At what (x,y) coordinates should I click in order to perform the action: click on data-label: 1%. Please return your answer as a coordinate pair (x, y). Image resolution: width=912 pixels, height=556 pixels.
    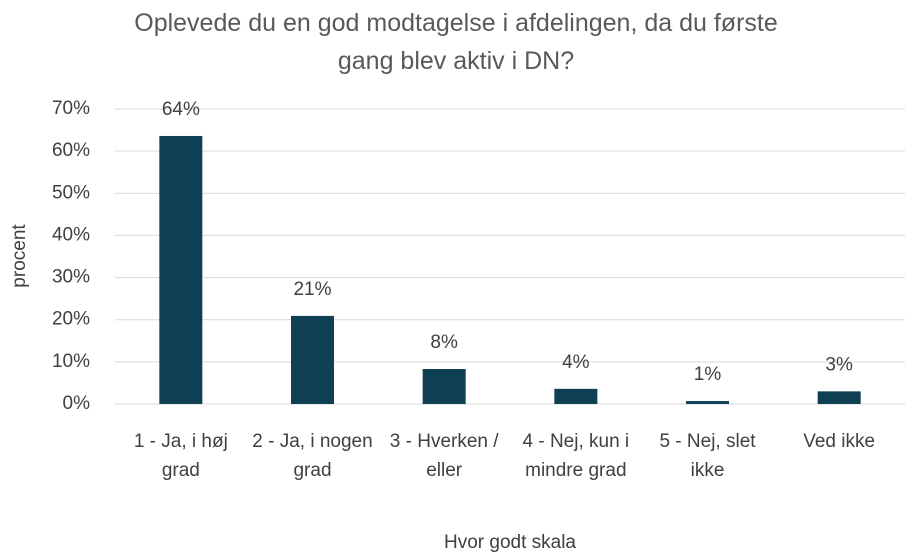
    Looking at the image, I should click on (708, 374).